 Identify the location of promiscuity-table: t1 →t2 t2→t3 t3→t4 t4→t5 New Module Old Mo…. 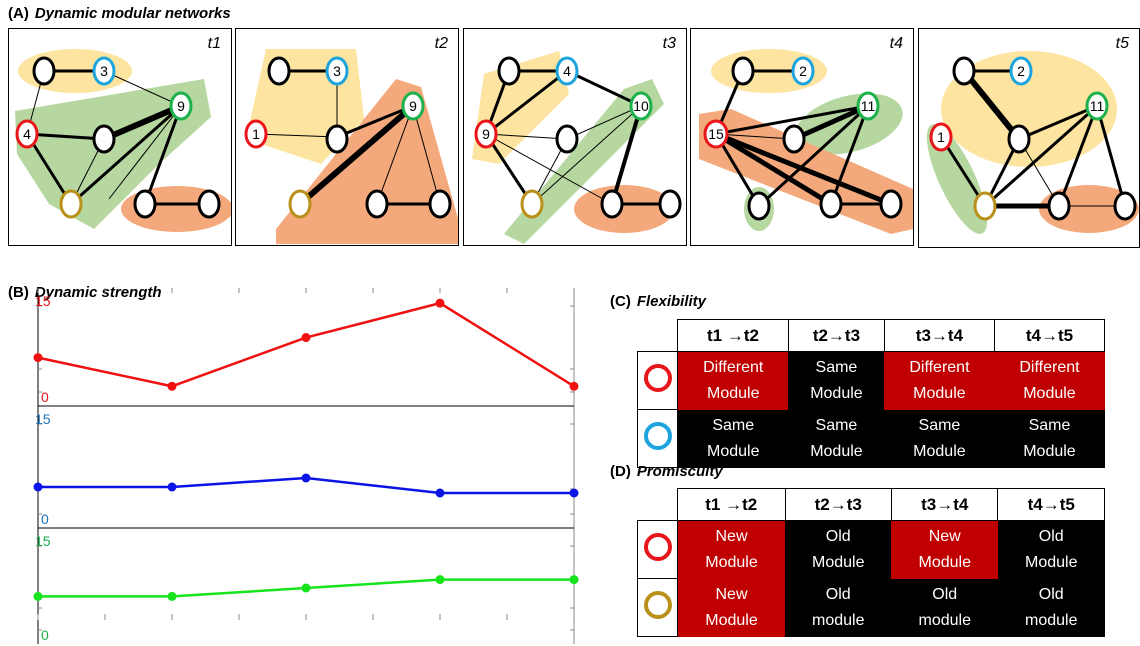
(871, 562).